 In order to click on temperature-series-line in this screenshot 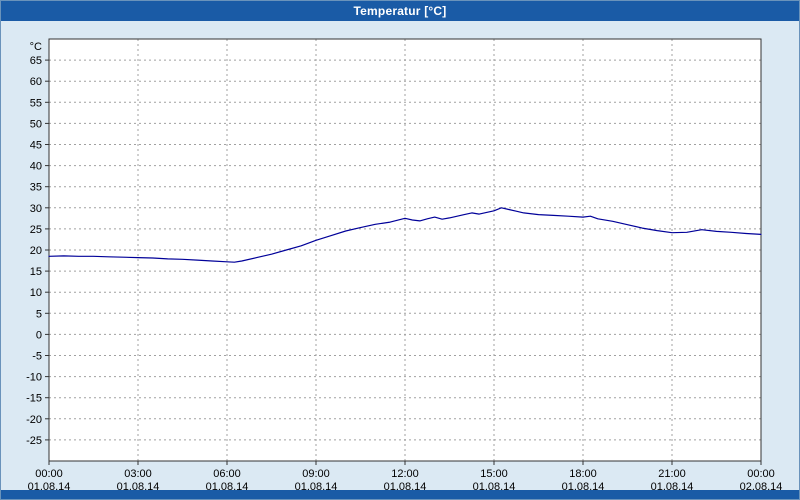, I will do `click(405, 235)`.